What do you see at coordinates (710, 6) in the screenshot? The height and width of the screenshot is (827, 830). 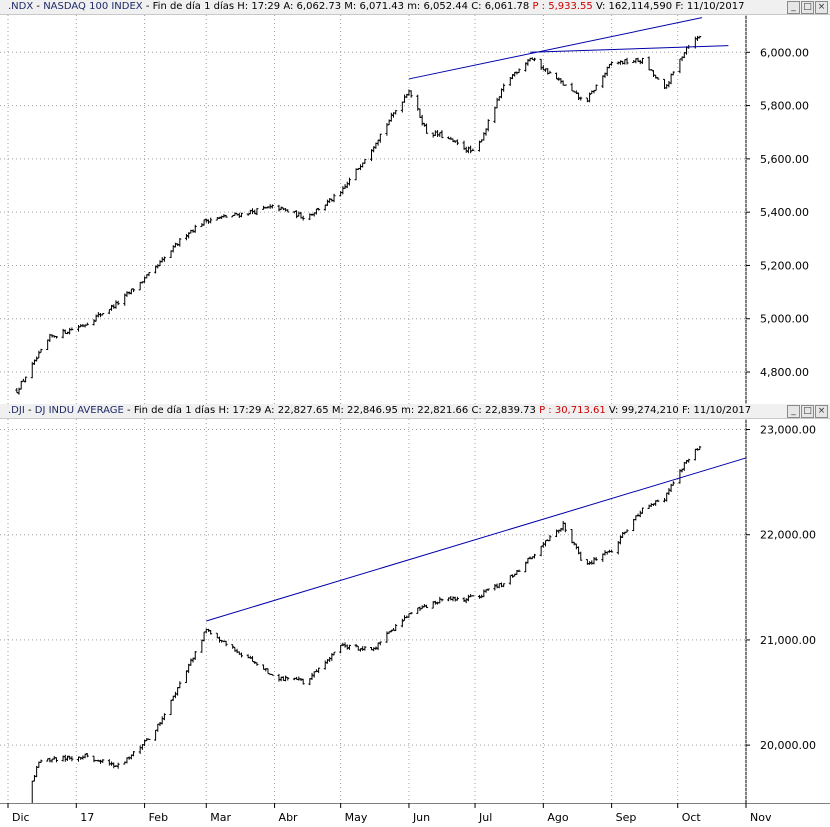 I see `date-value: F: 11/10/2017` at bounding box center [710, 6].